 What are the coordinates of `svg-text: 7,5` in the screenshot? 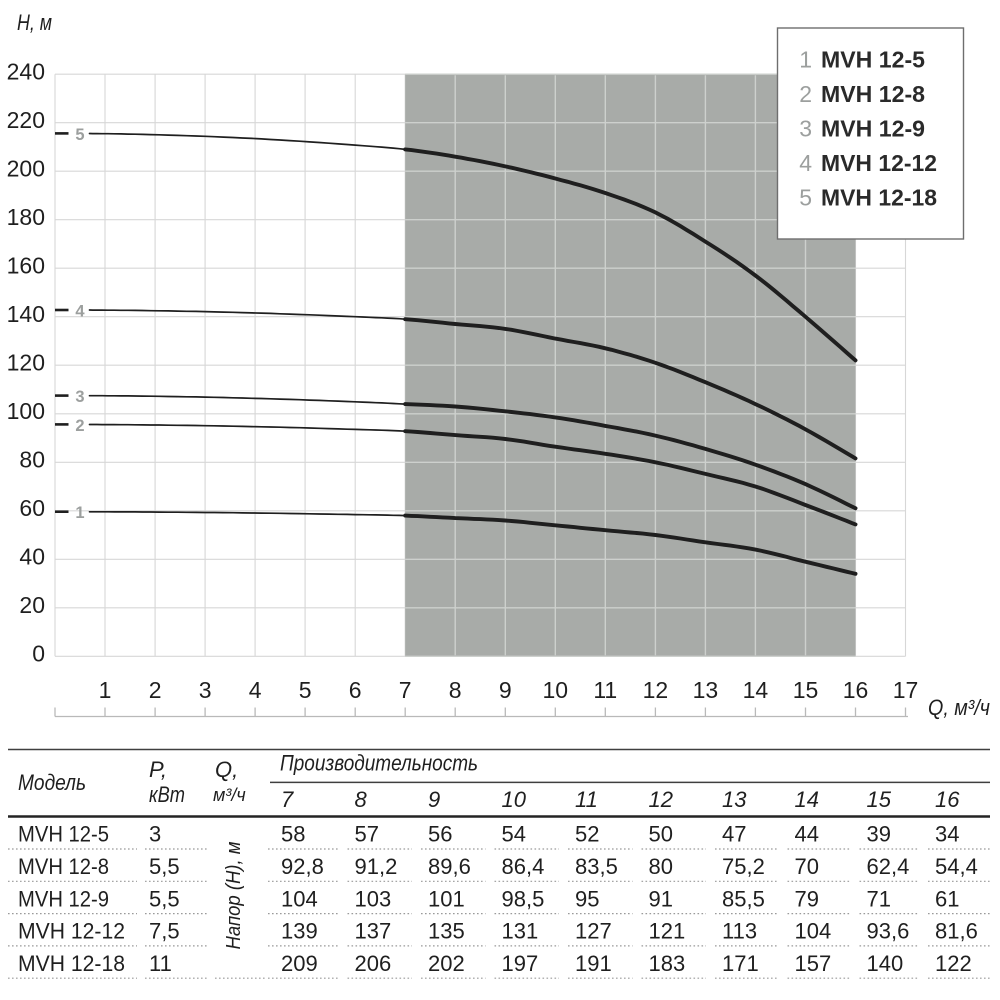 It's located at (164, 931).